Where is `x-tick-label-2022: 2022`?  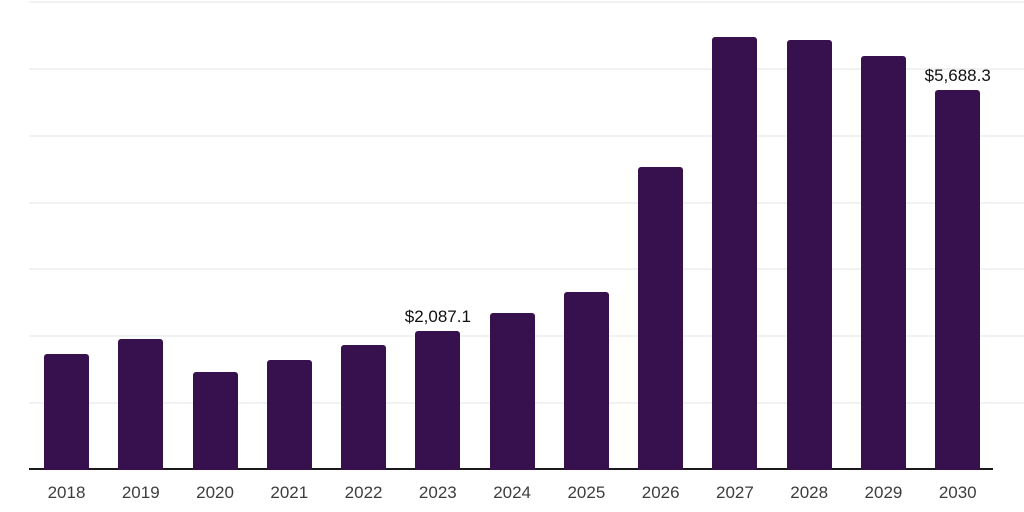 x-tick-label-2022: 2022 is located at coordinates (363, 492).